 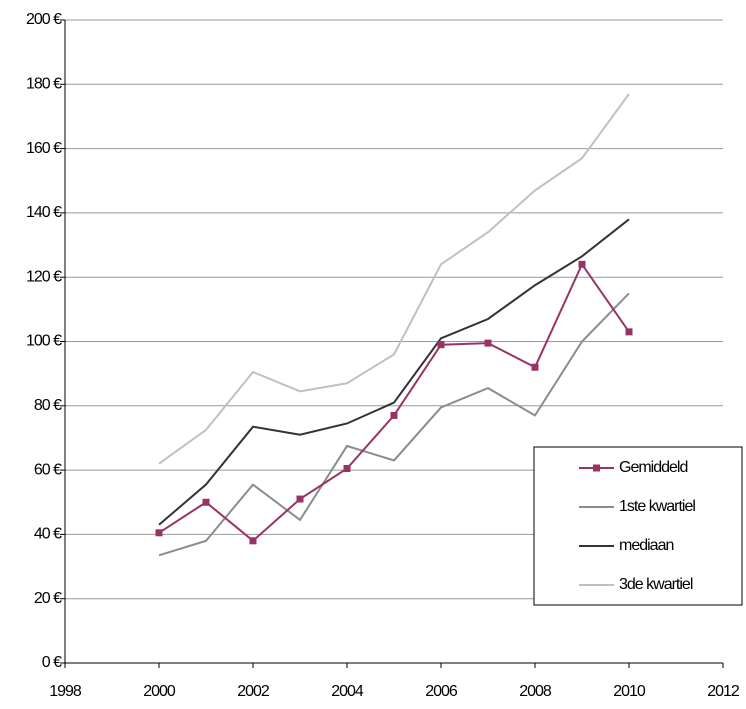 What do you see at coordinates (48, 405) in the screenshot?
I see `y-tick-label: 80 €` at bounding box center [48, 405].